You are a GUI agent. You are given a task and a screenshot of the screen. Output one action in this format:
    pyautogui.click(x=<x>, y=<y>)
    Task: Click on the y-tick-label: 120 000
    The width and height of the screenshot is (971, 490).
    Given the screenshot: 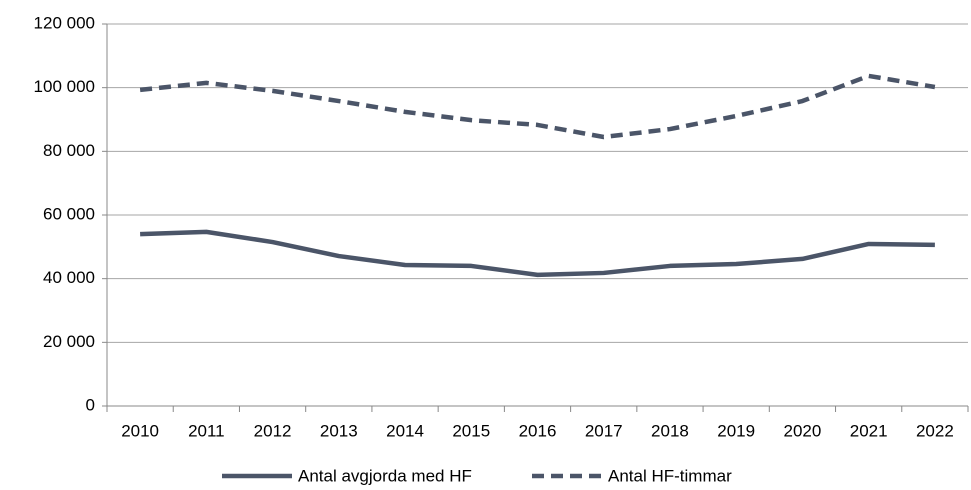 What is the action you would take?
    pyautogui.click(x=64, y=22)
    